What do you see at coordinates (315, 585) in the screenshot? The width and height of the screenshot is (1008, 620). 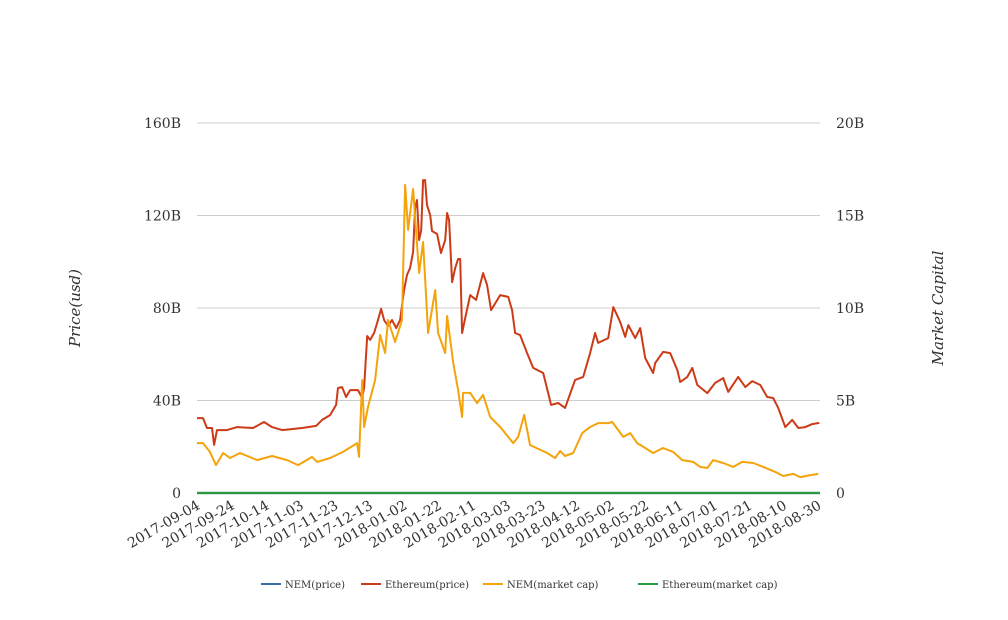 I see `legend-label: NEM(price)` at bounding box center [315, 585].